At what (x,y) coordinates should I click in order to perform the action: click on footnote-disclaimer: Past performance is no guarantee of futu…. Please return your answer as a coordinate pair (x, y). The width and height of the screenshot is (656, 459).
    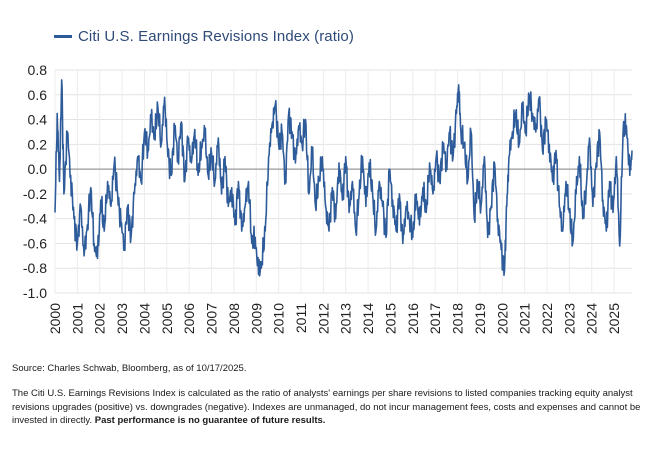
    Looking at the image, I should click on (210, 420).